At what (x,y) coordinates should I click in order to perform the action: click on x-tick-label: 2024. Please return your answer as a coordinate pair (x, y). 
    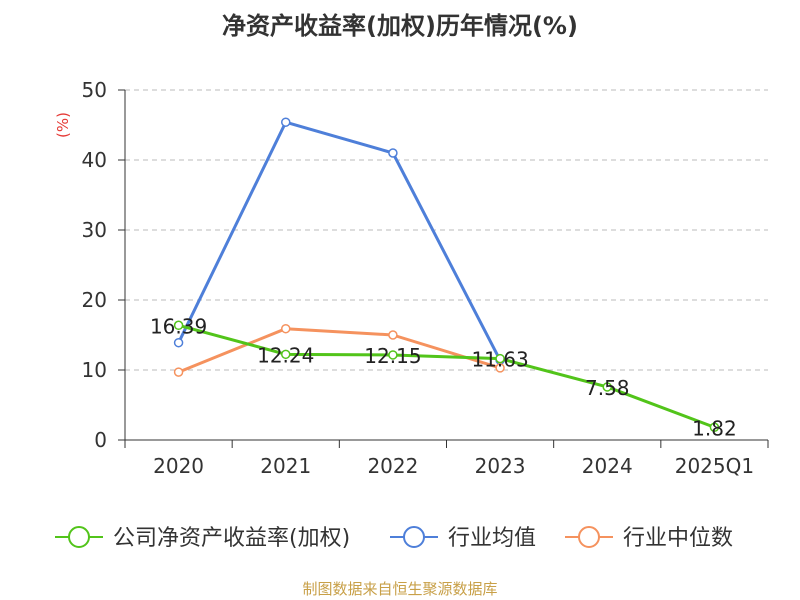
    Looking at the image, I should click on (607, 466).